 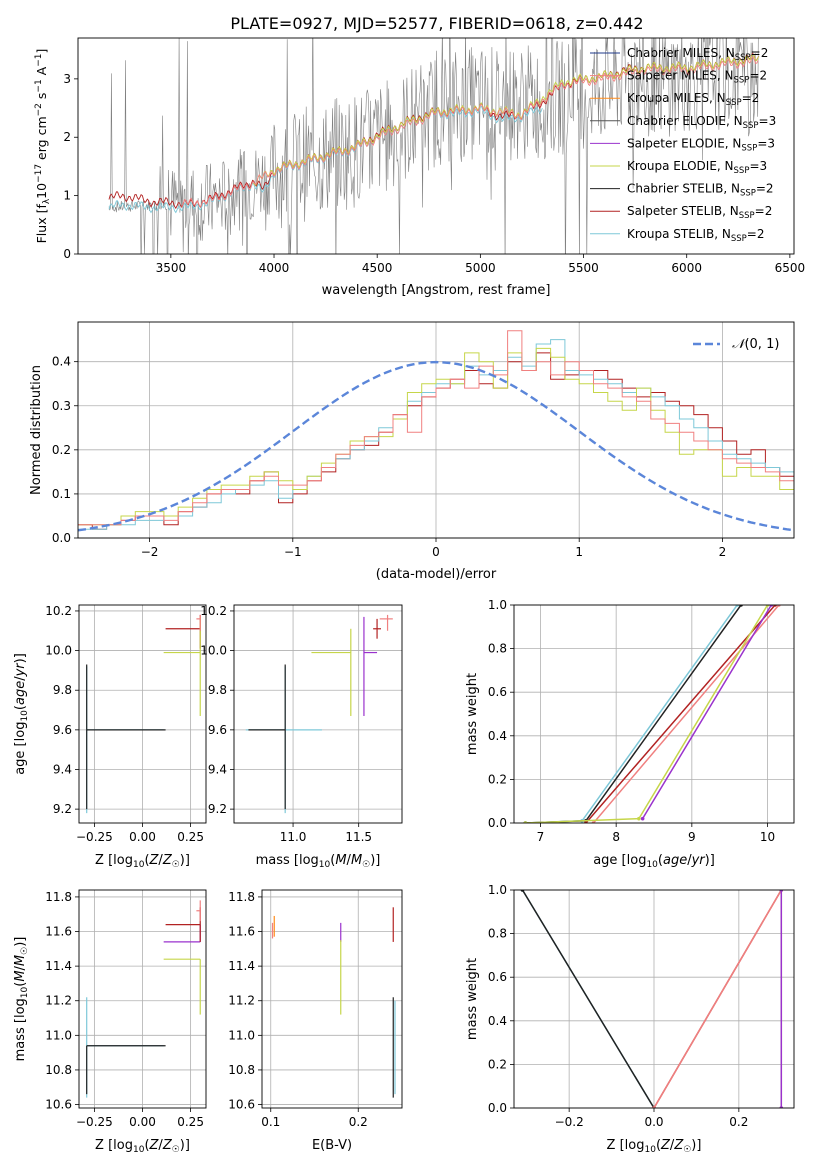 What do you see at coordinates (755, 344) in the screenshot?
I see `normal-legend-label: 𝒩(0, 1)` at bounding box center [755, 344].